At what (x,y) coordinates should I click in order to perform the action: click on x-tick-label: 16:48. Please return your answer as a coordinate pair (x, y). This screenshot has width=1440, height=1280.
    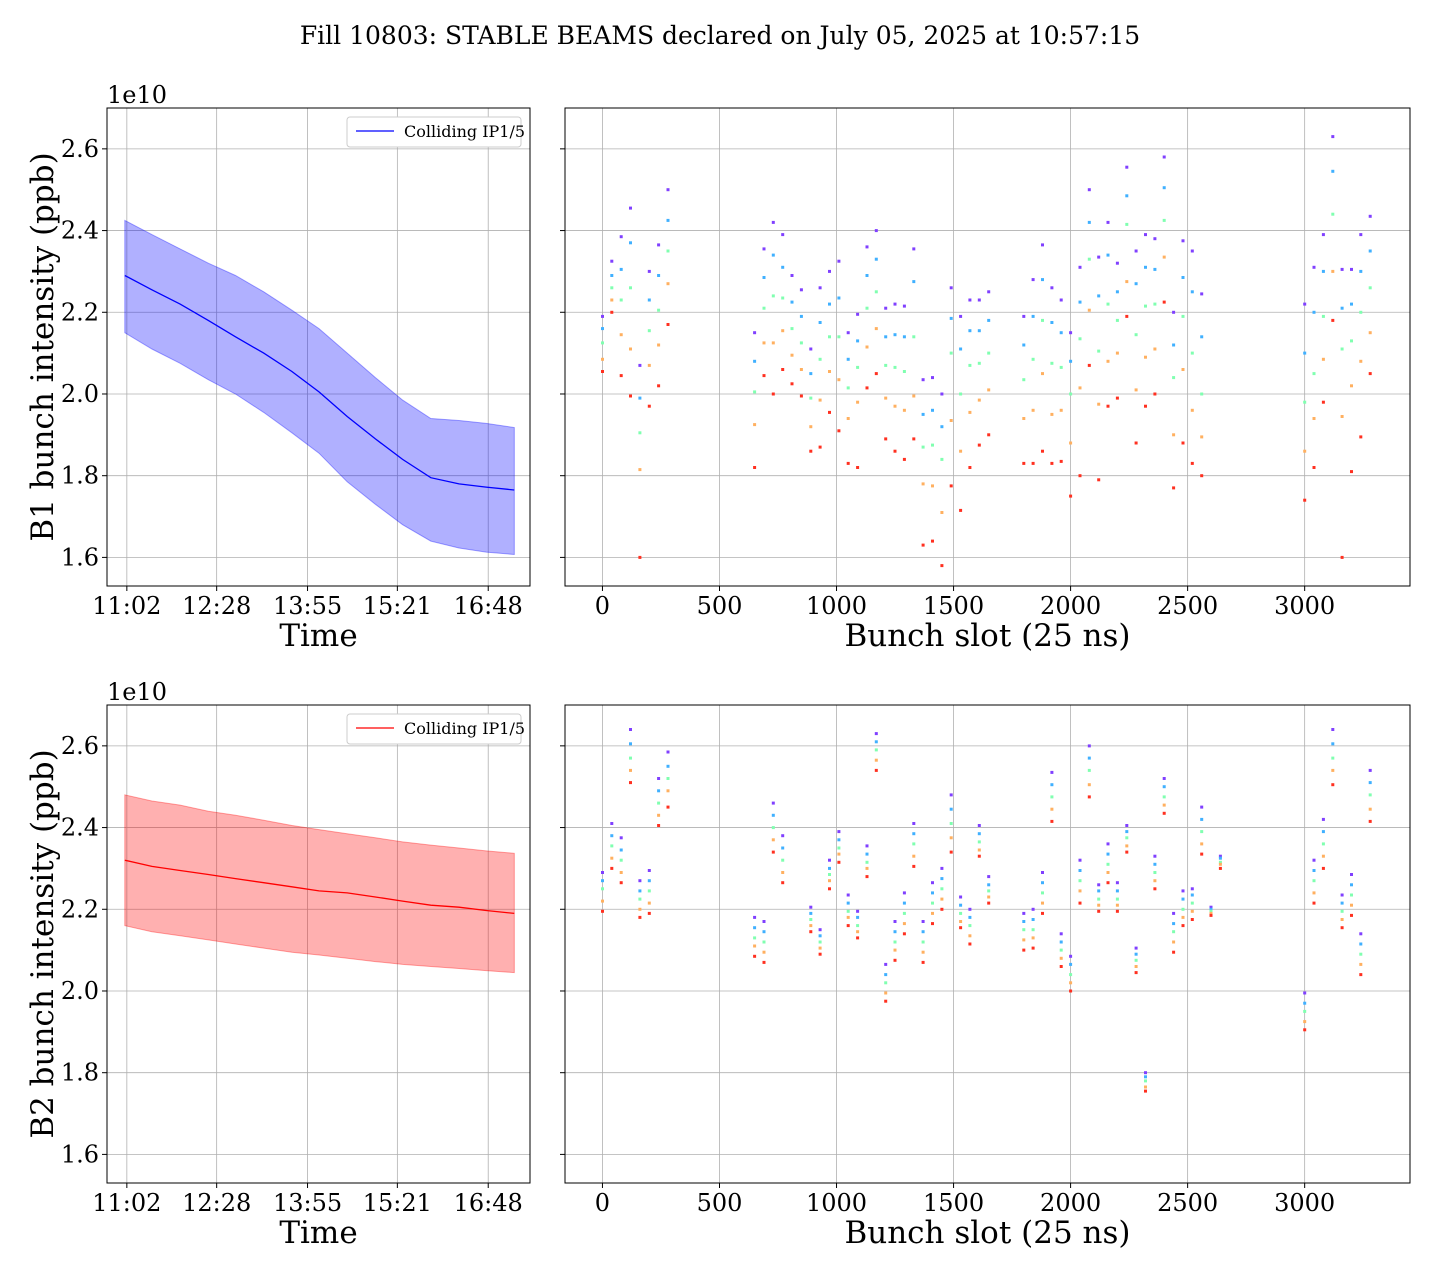
    Looking at the image, I should click on (488, 606).